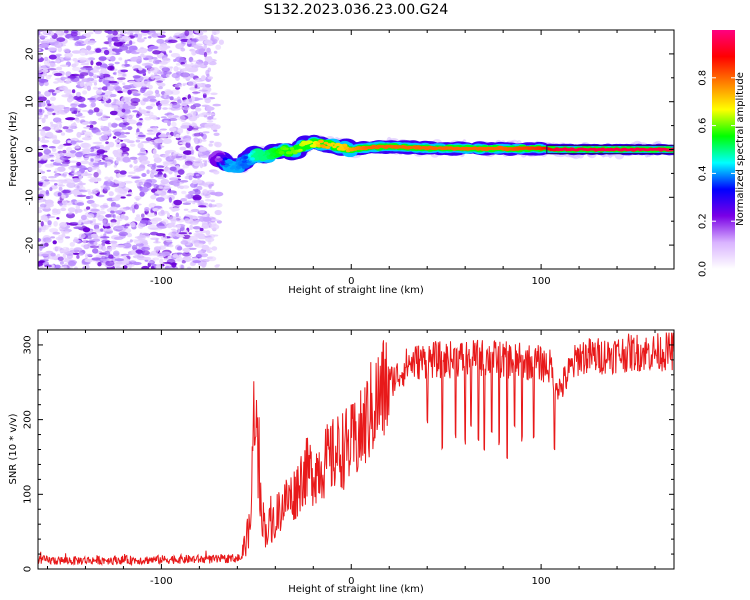 This screenshot has height=600, width=750. What do you see at coordinates (703, 221) in the screenshot?
I see `colorbar-tick-label: 0.2` at bounding box center [703, 221].